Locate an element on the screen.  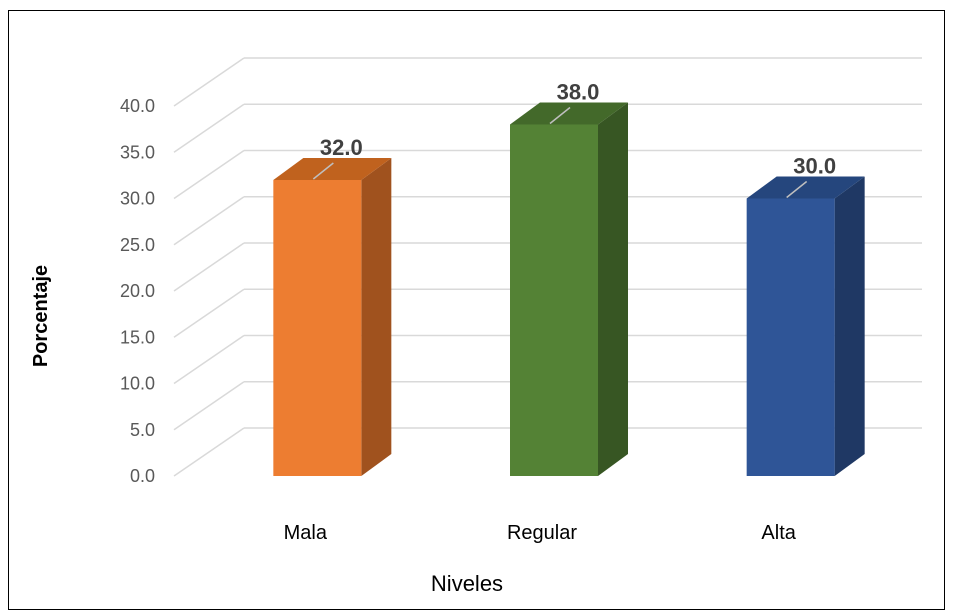
x-axis-title: Niveles is located at coordinates (467, 583).